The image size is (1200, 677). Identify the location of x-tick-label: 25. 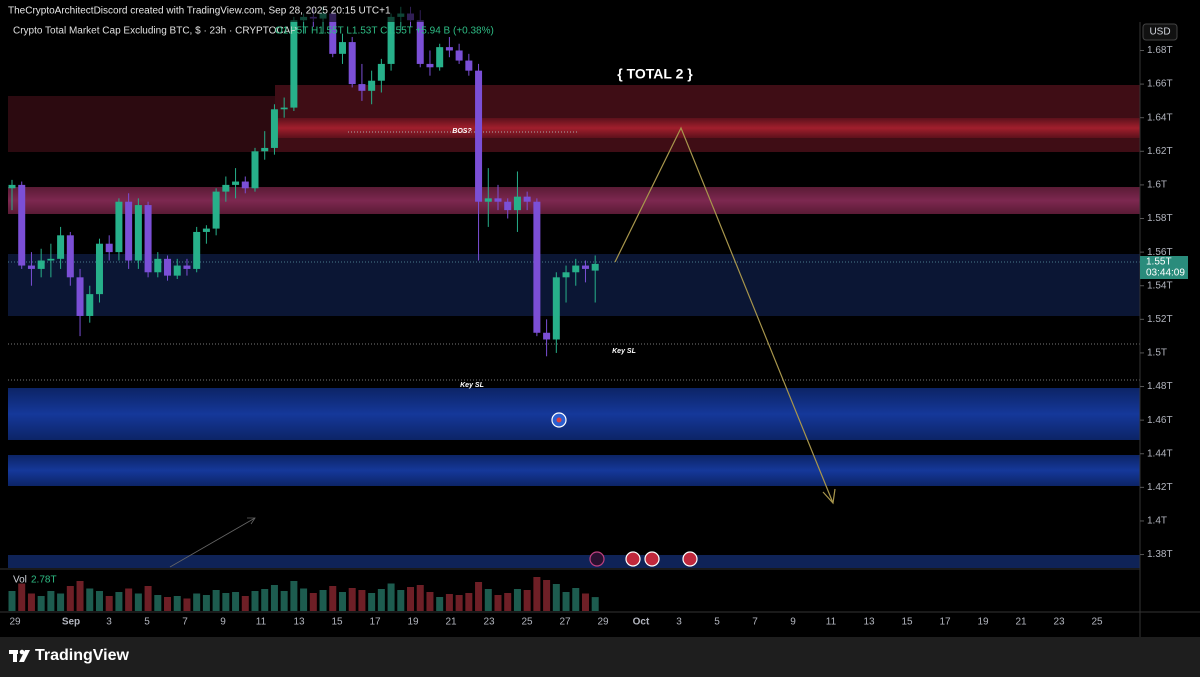
(1097, 622).